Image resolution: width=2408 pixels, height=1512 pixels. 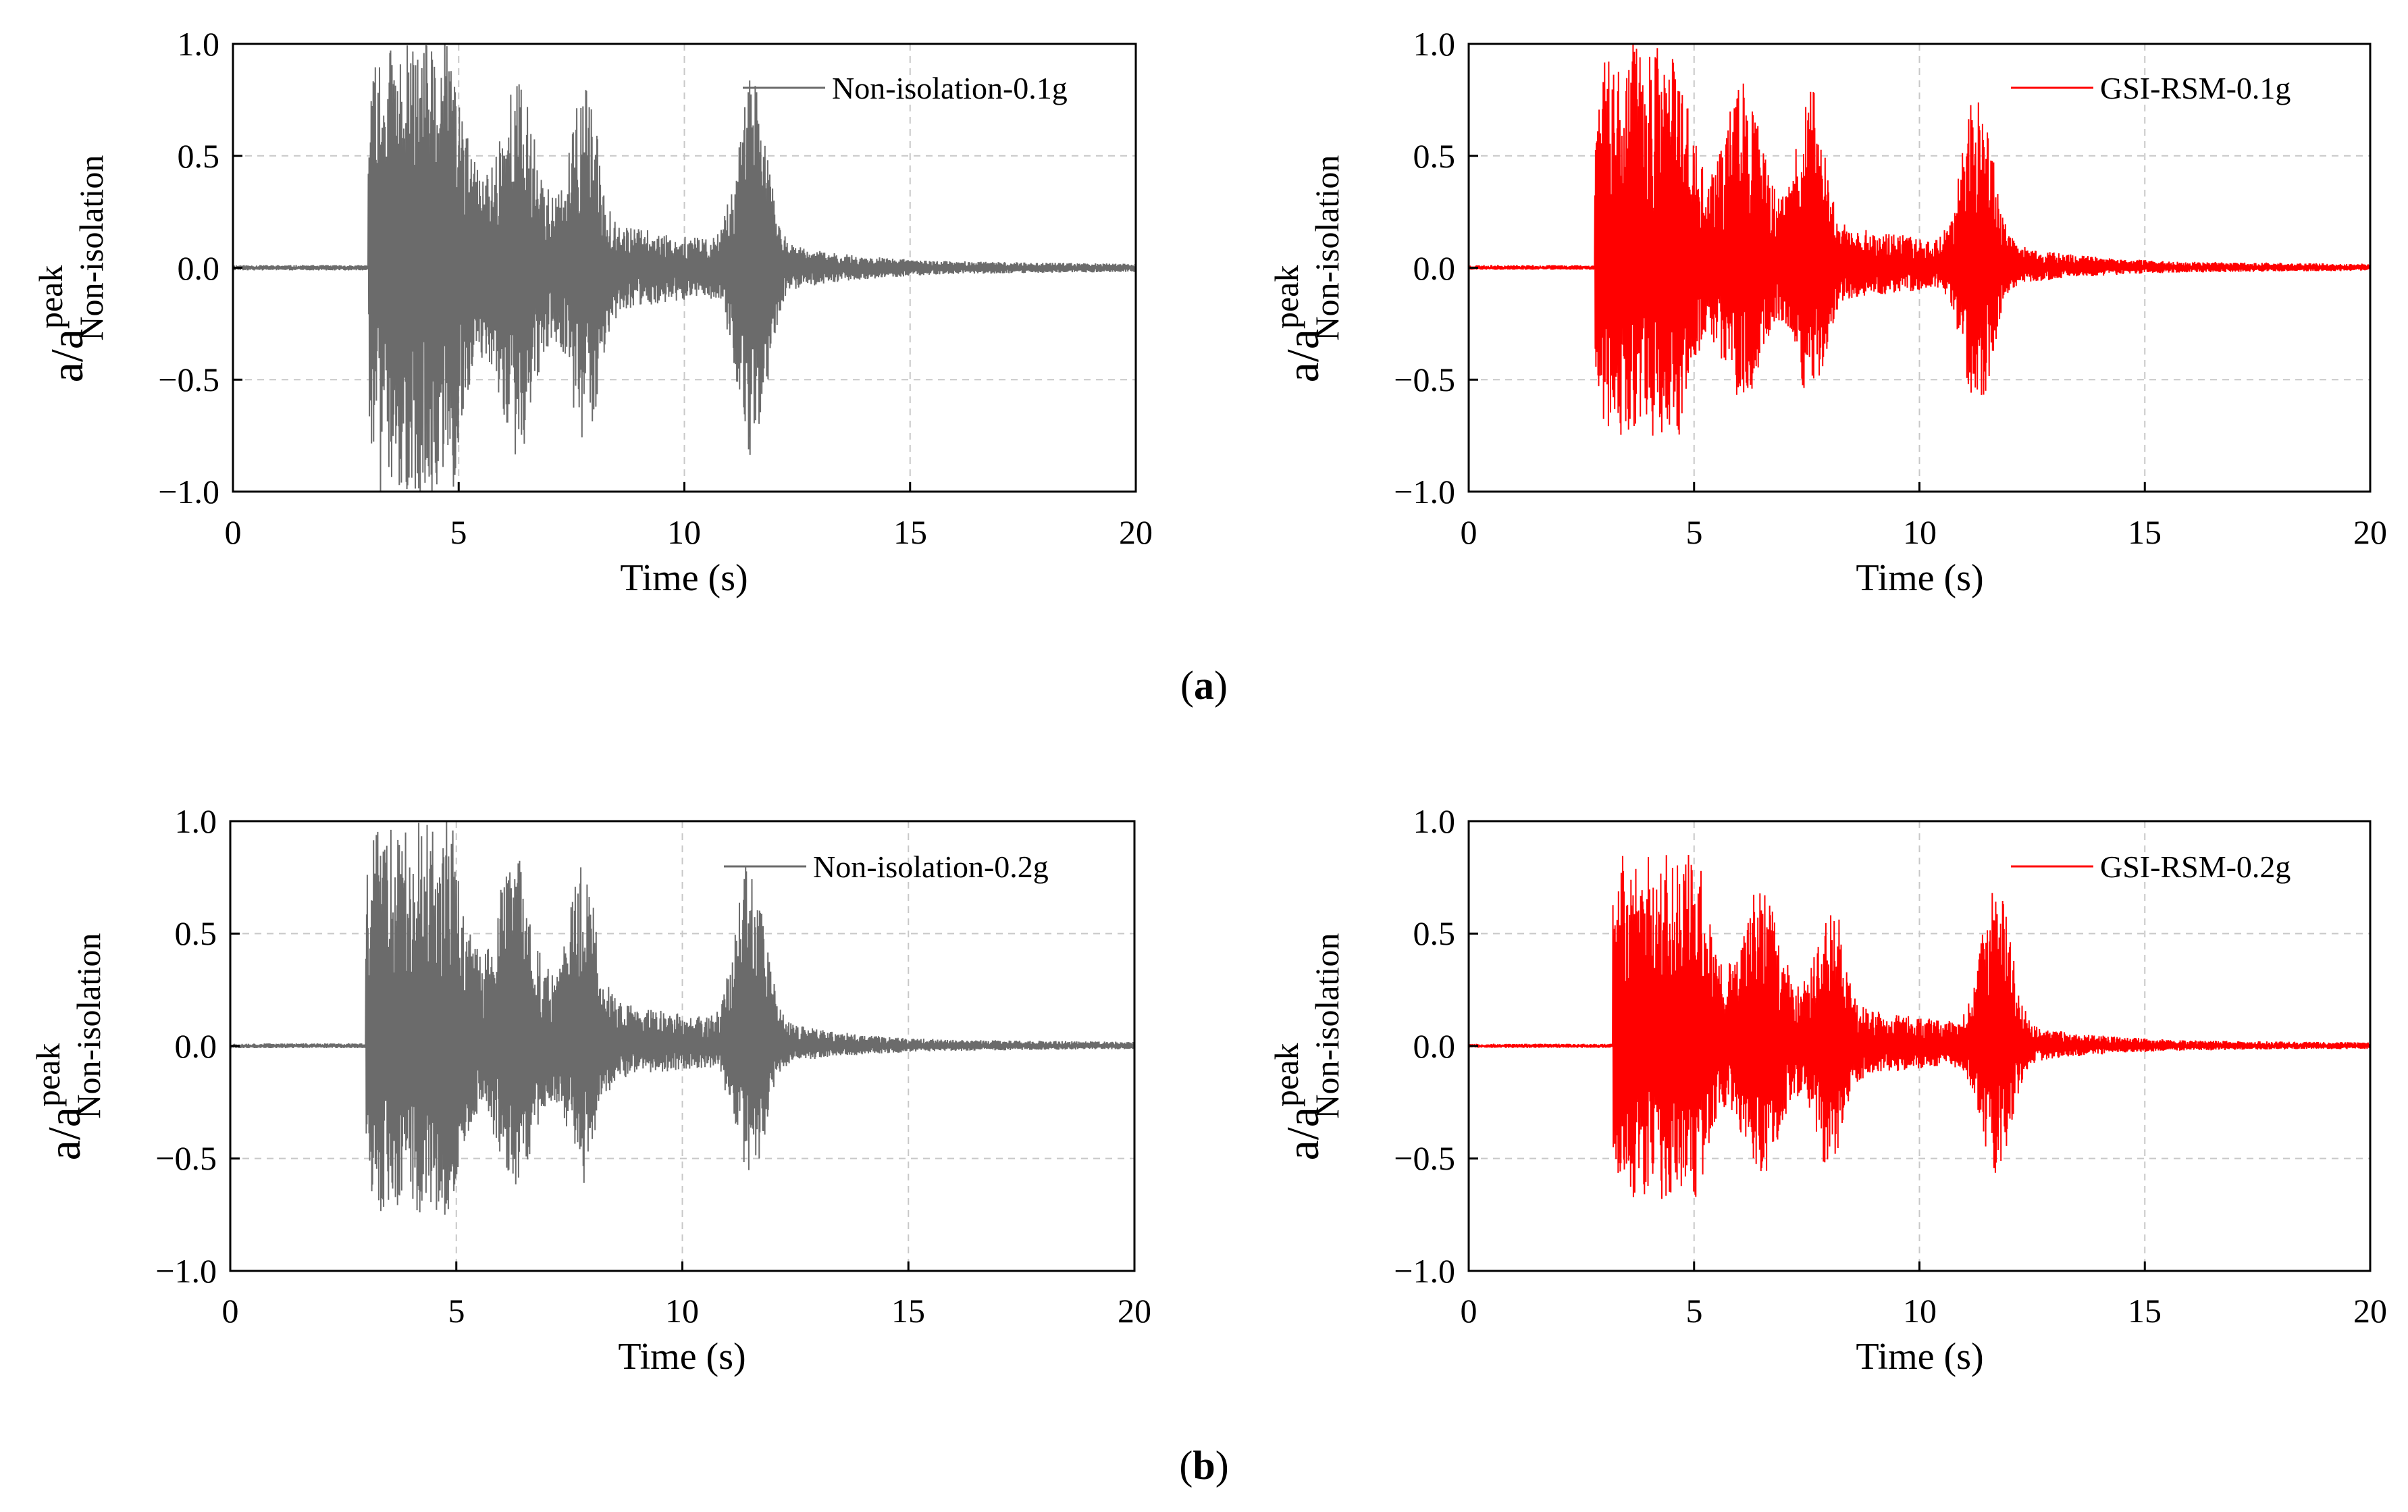 What do you see at coordinates (1204, 685) in the screenshot?
I see `caption-a: (a)` at bounding box center [1204, 685].